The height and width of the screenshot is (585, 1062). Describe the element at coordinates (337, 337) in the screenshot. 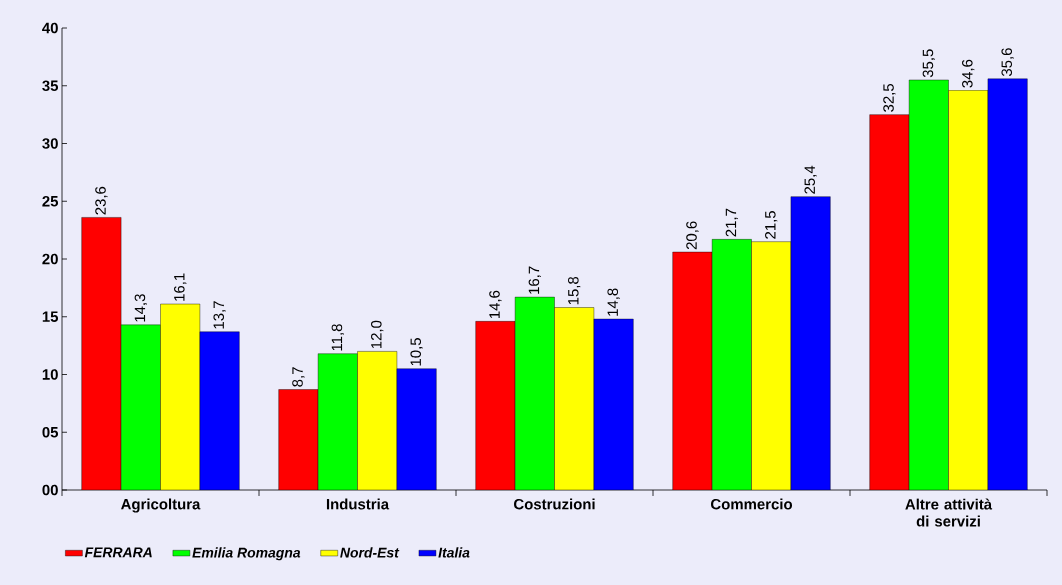

I see `data-label: 11,8` at that location.